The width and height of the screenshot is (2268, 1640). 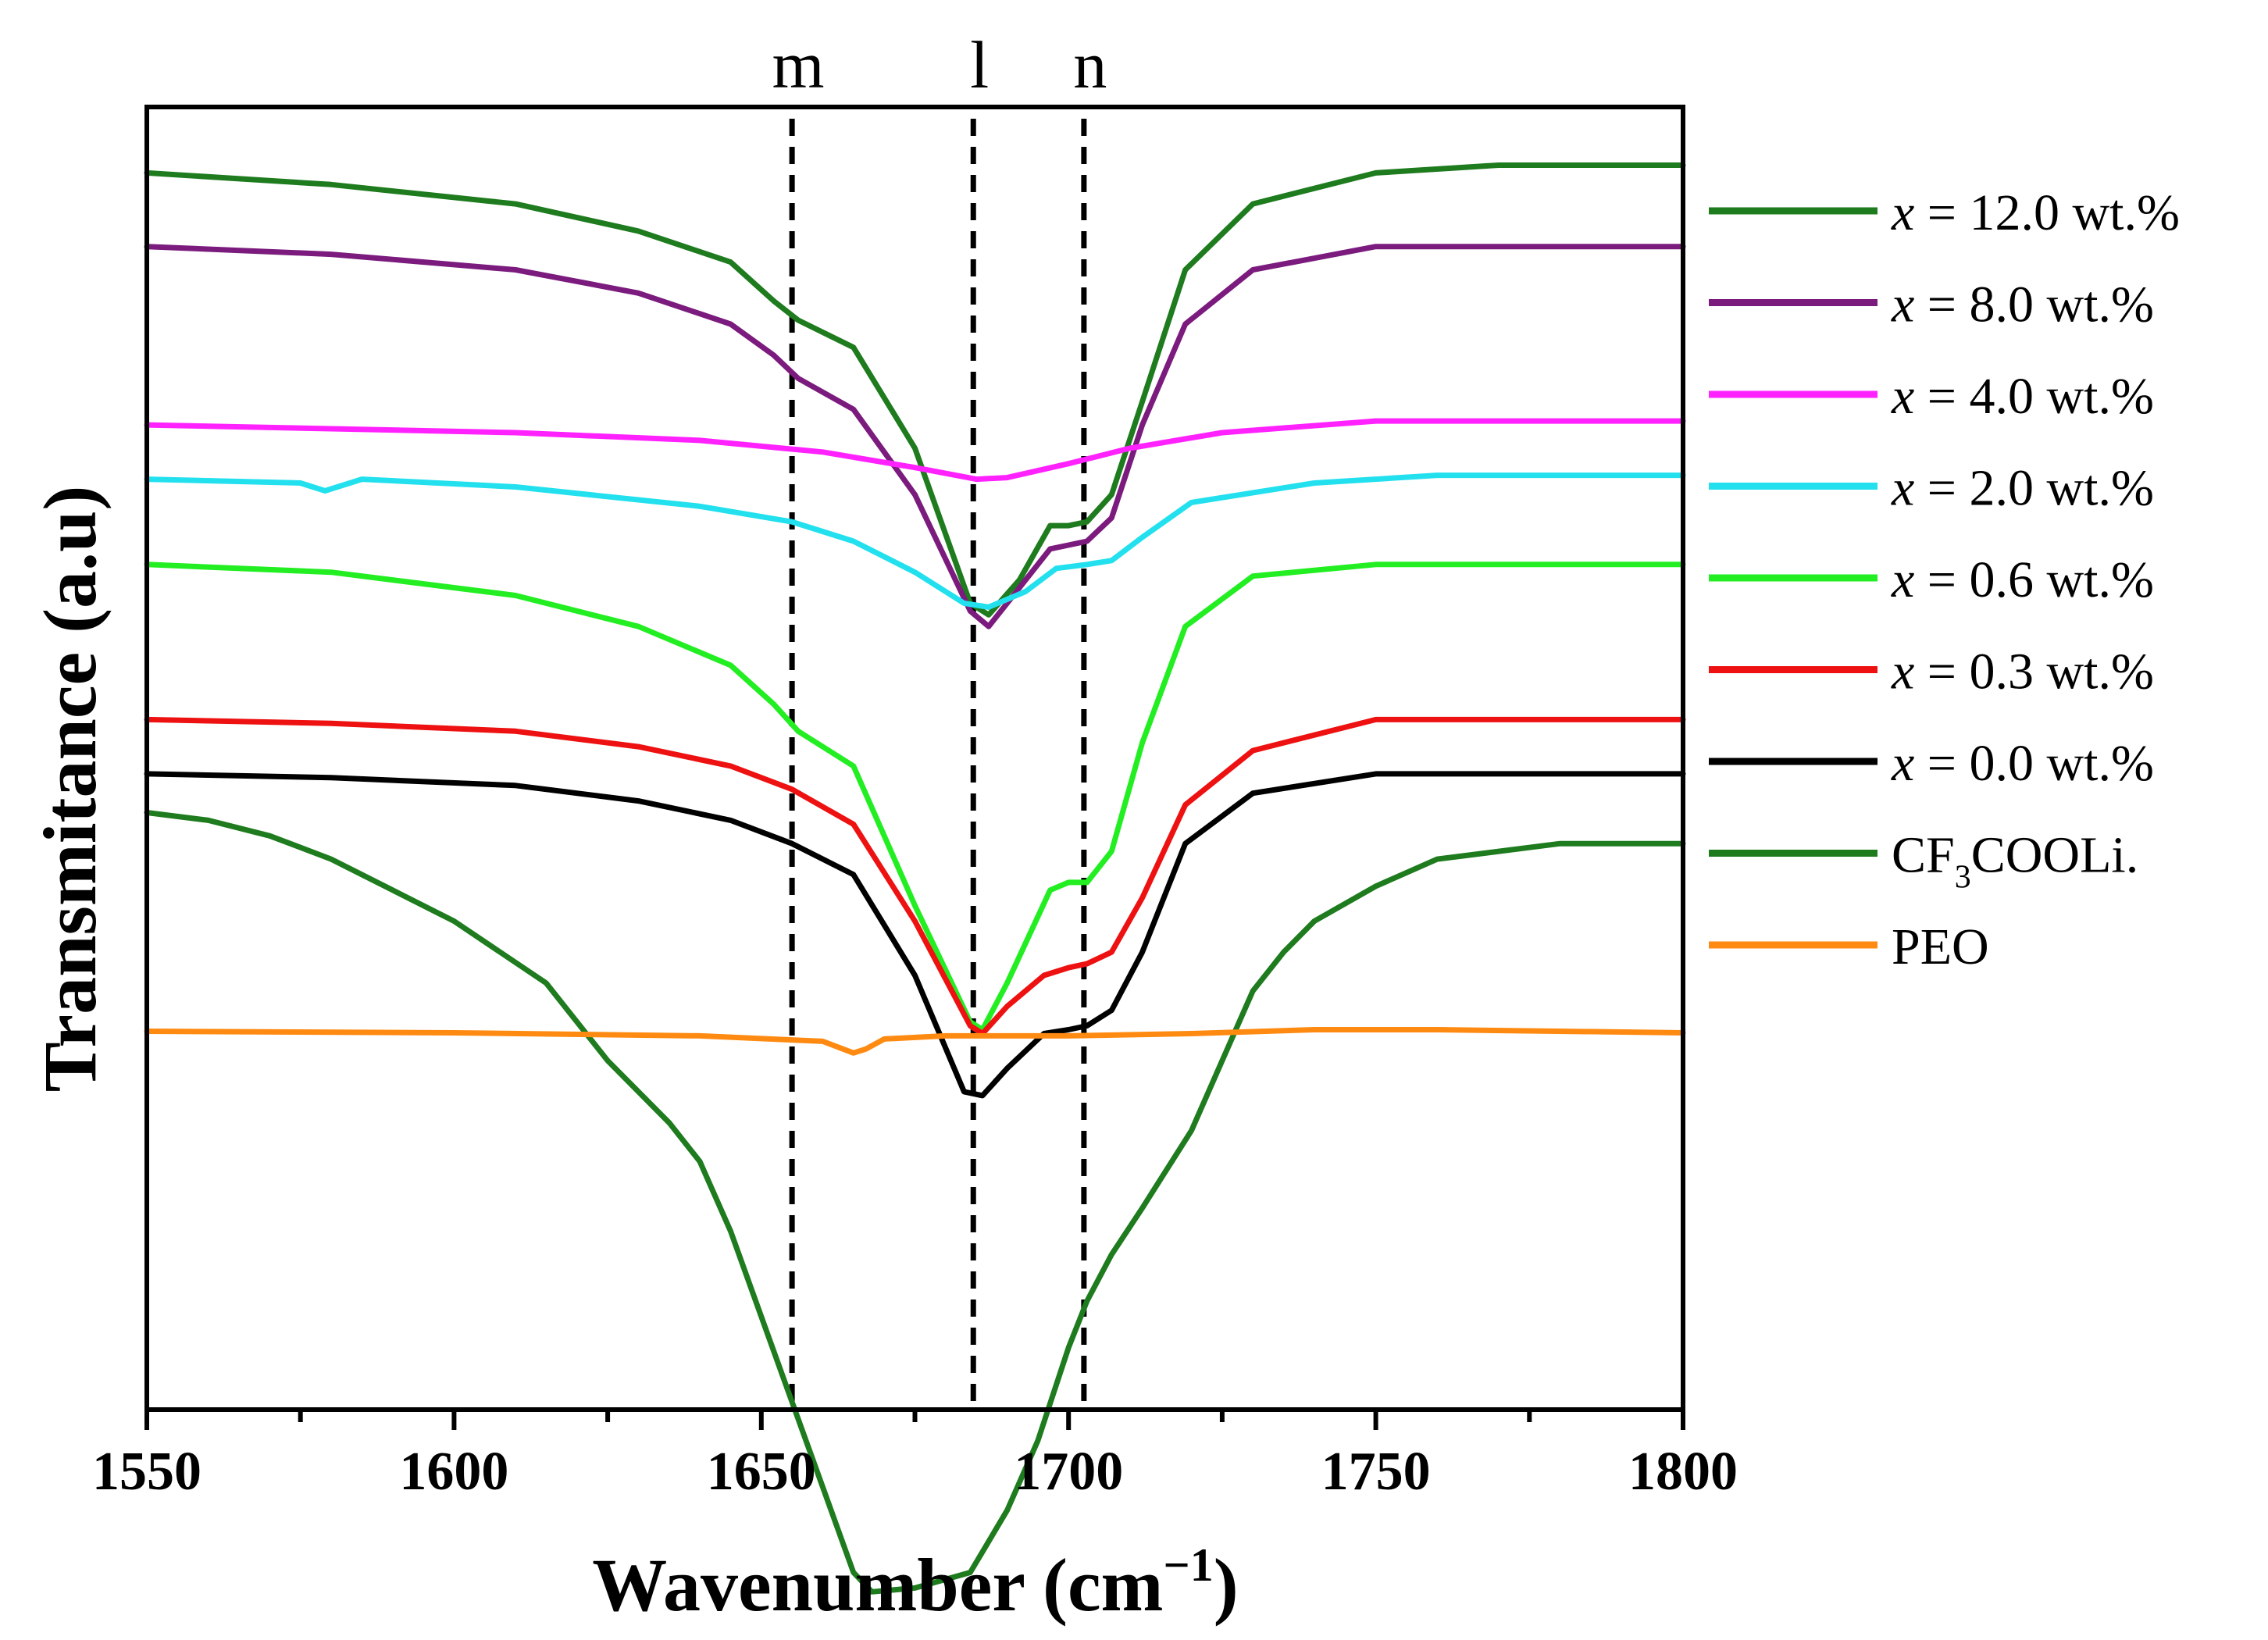 I want to click on legend-item-x-4-0-wt: x = 4.0 wt.%, so click(x=1931, y=396).